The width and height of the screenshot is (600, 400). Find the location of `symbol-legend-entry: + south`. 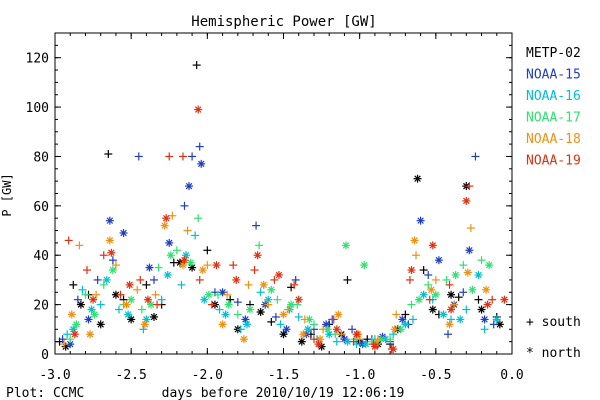

symbol-legend-entry: + south is located at coordinates (553, 322).